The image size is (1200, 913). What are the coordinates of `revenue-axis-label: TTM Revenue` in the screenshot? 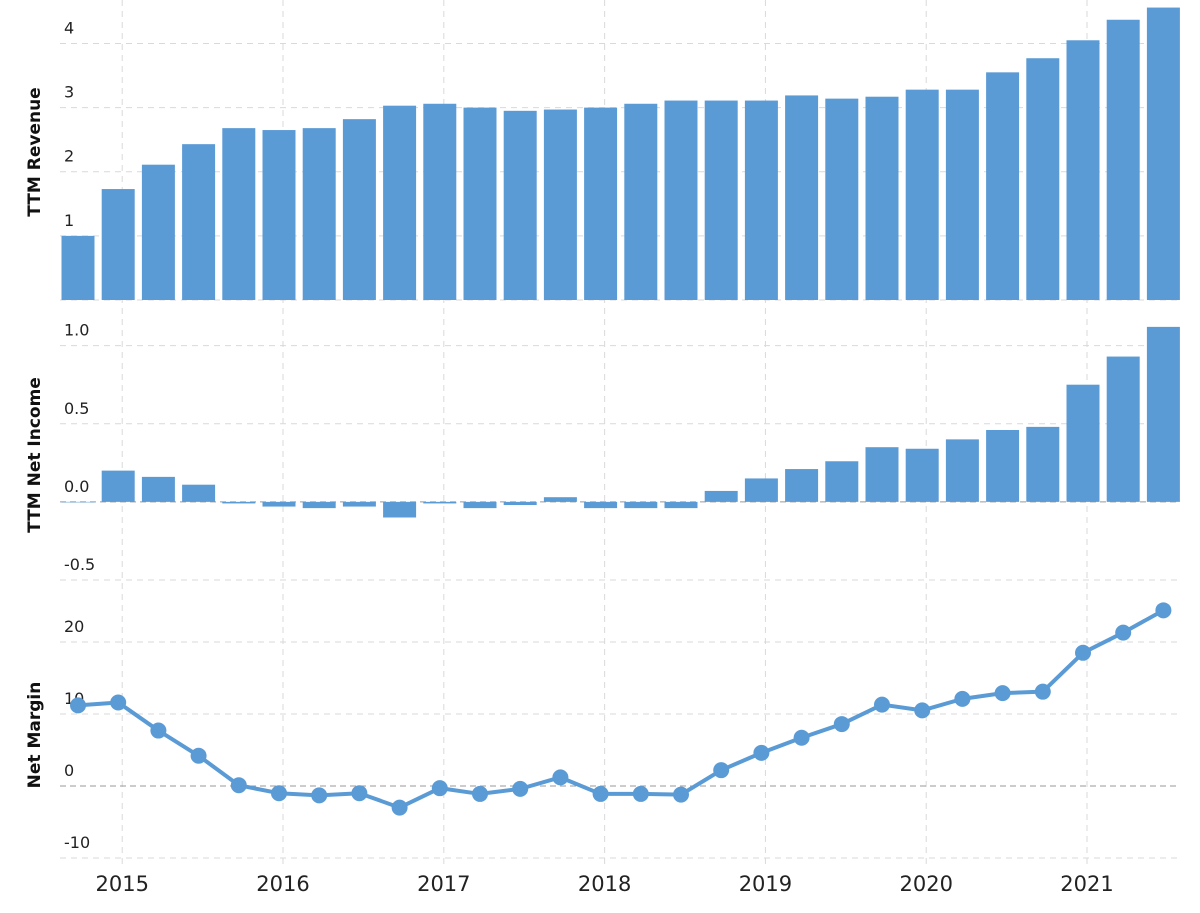 It's located at (35, 151).